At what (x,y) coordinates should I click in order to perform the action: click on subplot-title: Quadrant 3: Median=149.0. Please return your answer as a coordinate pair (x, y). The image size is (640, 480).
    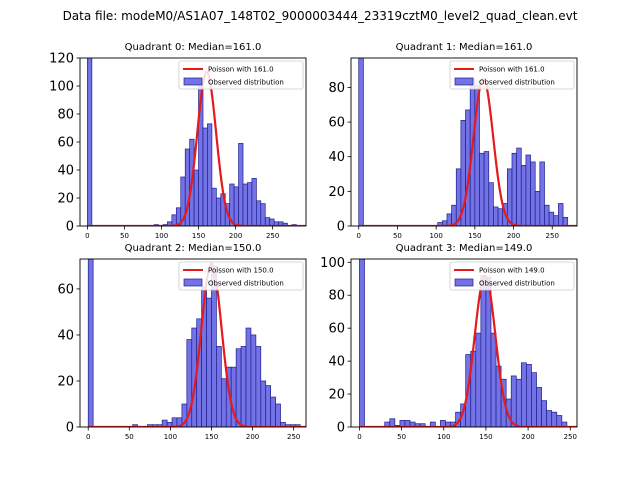
    Looking at the image, I should click on (464, 248).